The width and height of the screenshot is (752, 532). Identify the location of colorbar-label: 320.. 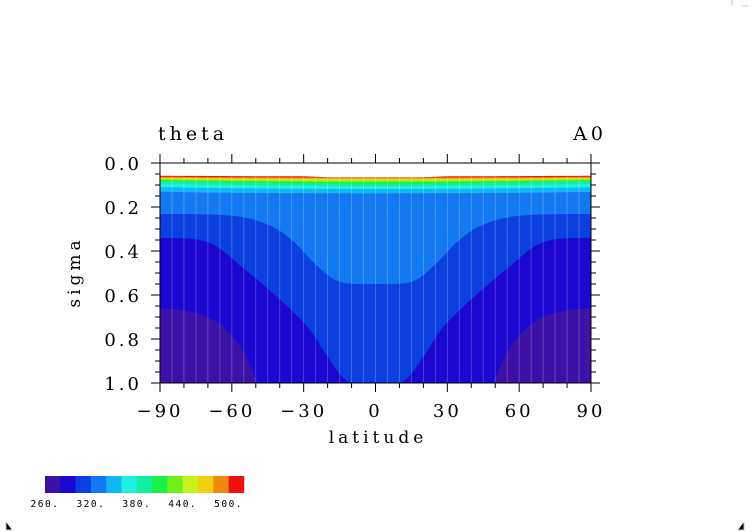
(90, 504).